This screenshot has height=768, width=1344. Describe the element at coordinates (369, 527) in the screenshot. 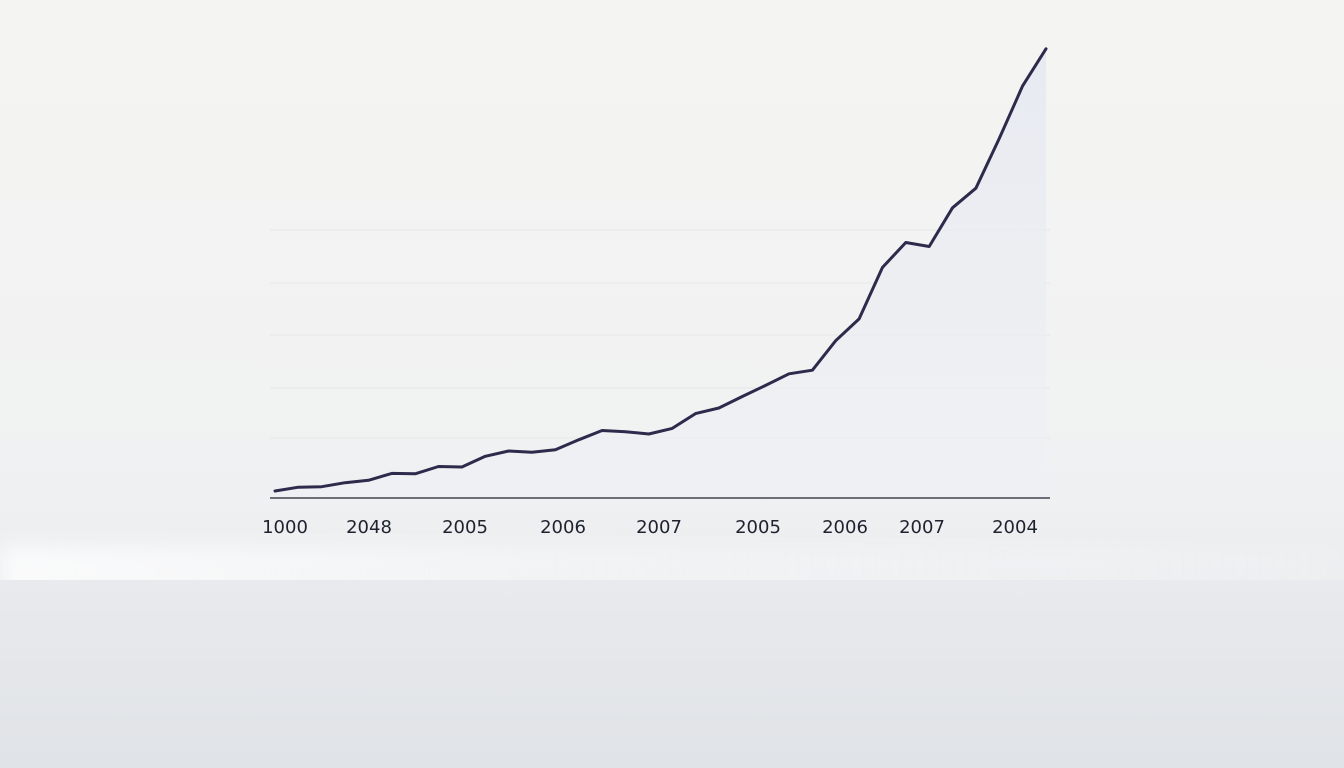

I see `x-tick-label: 2048` at that location.